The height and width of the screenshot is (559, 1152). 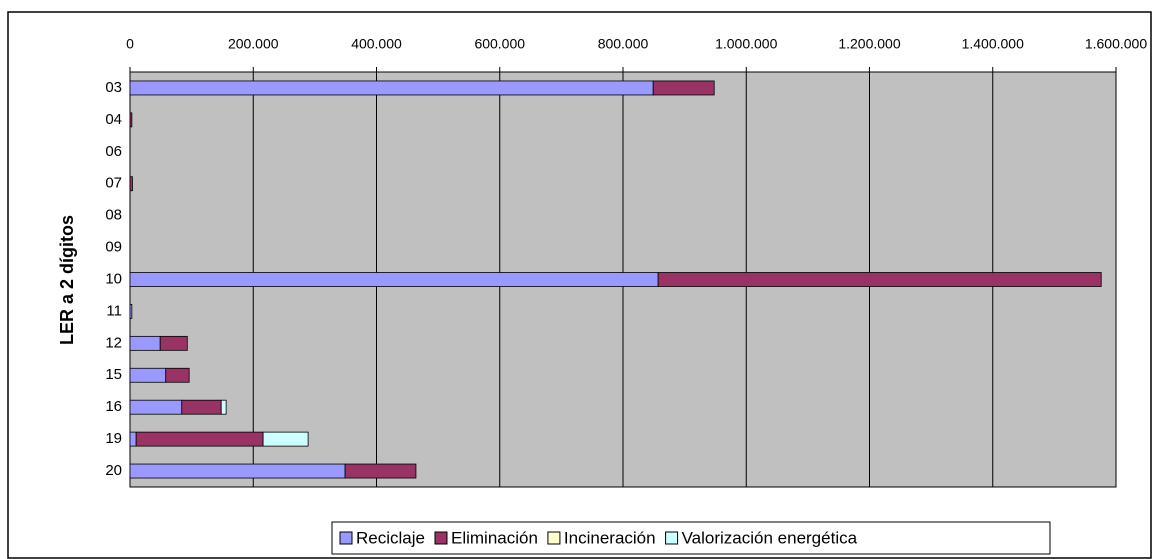 What do you see at coordinates (113, 438) in the screenshot?
I see `y-tick-label: 19` at bounding box center [113, 438].